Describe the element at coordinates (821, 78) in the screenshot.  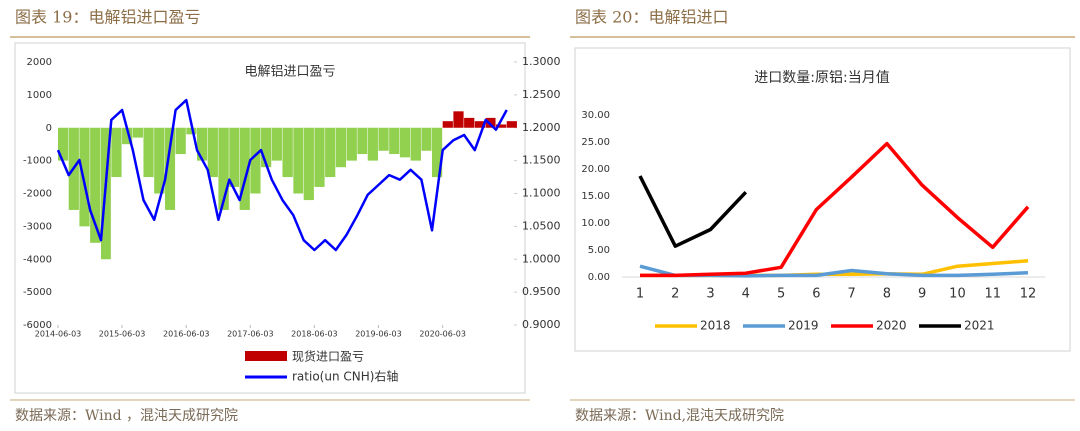
I see `chart-title: 进口数量:原铝:当月值` at that location.